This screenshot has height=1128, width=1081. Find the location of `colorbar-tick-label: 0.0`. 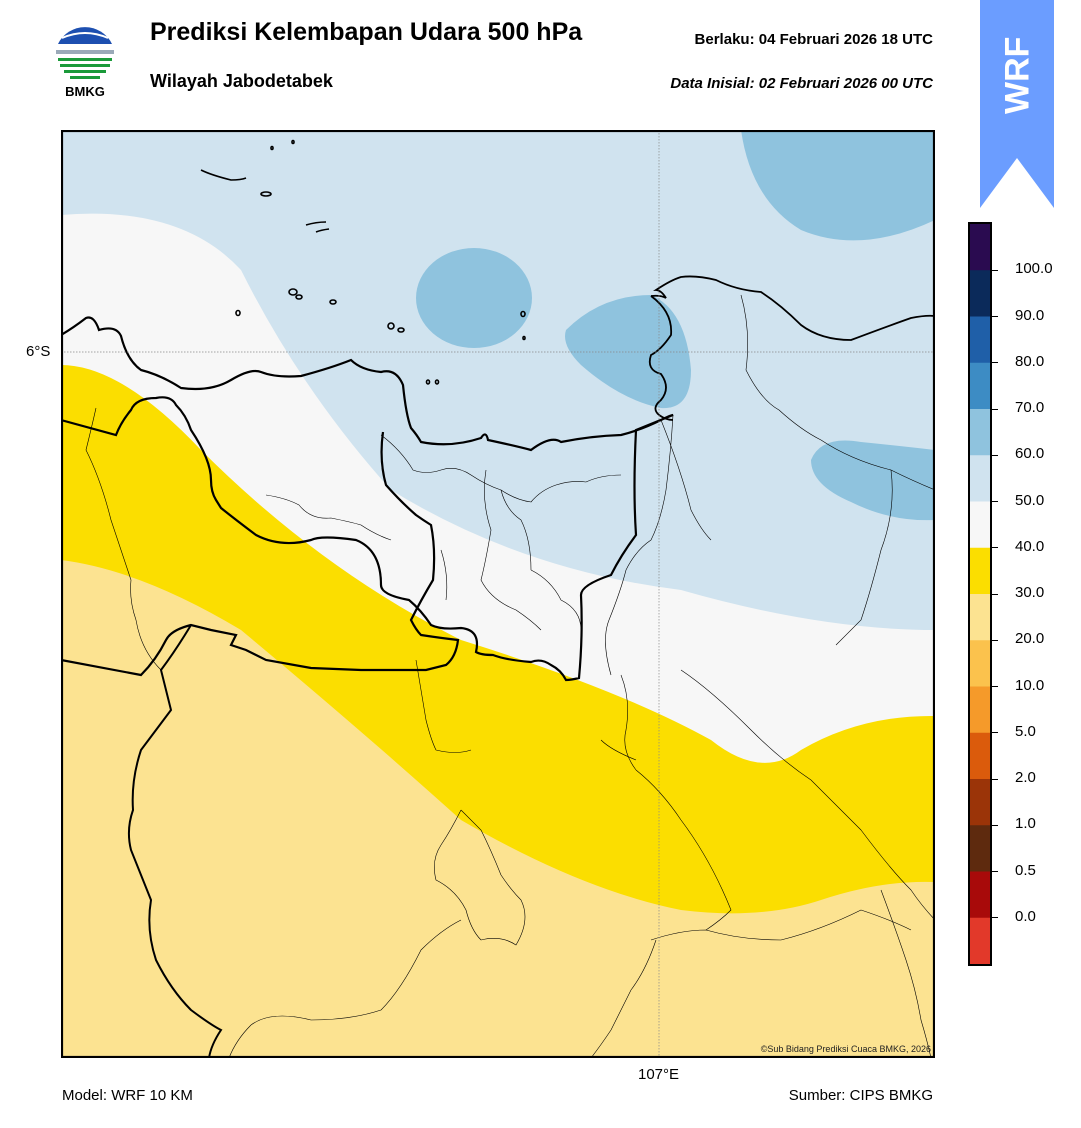

colorbar-tick-label: 0.0 is located at coordinates (1025, 916).